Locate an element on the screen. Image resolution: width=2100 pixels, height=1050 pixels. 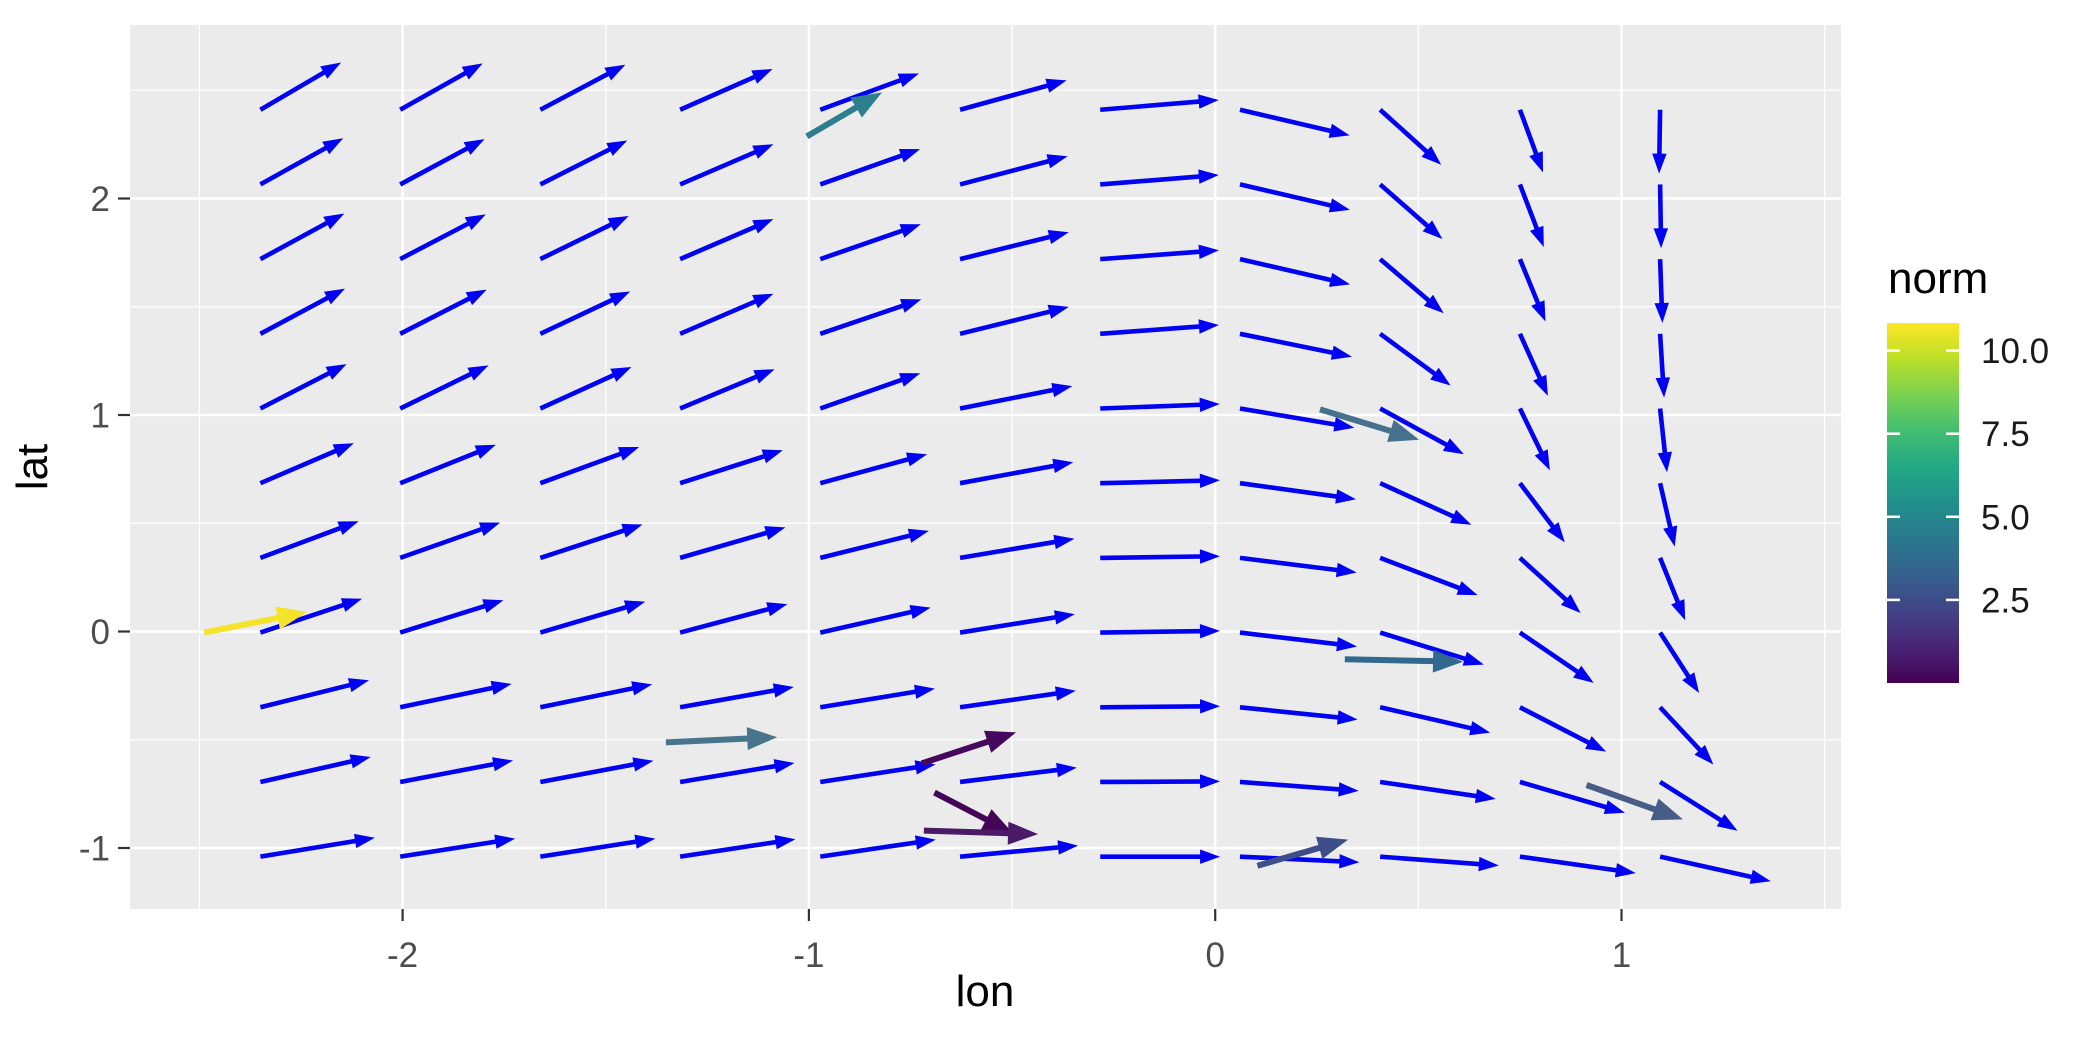
legend-tick-label: 2.5 is located at coordinates (2005, 600).